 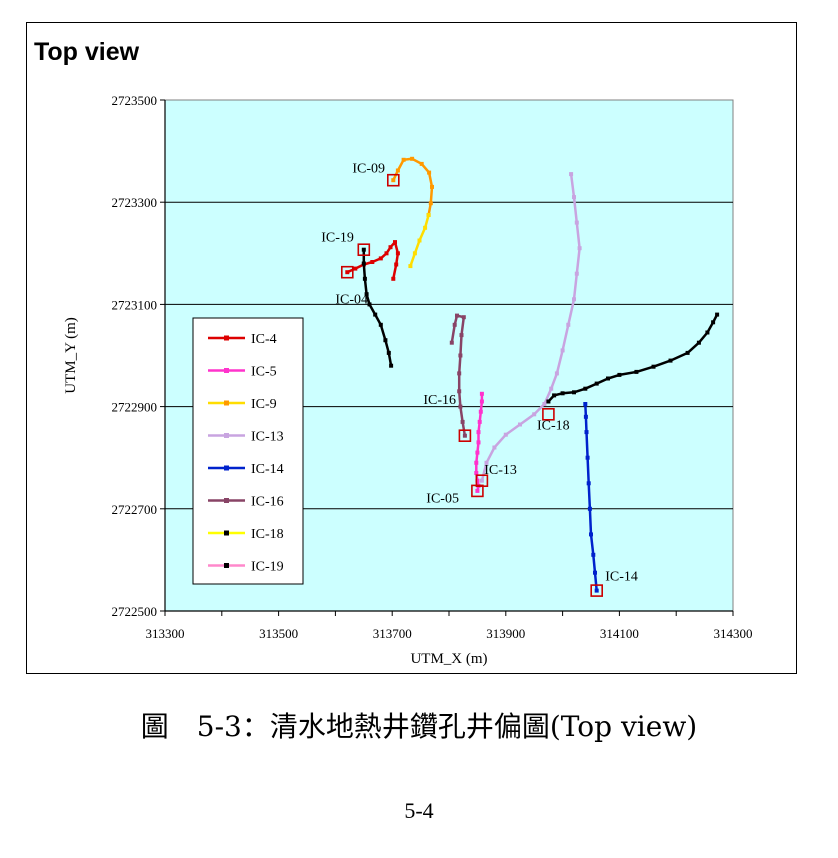 What do you see at coordinates (165, 633) in the screenshot?
I see `x-tick-label: 313300` at bounding box center [165, 633].